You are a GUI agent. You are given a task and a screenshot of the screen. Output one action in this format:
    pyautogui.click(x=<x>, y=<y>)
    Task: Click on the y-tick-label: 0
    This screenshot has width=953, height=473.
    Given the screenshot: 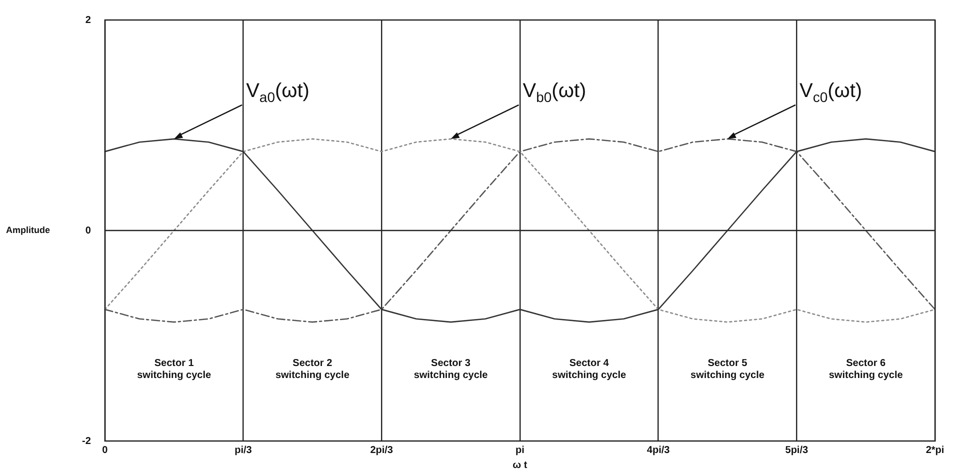 What is the action you would take?
    pyautogui.click(x=88, y=230)
    